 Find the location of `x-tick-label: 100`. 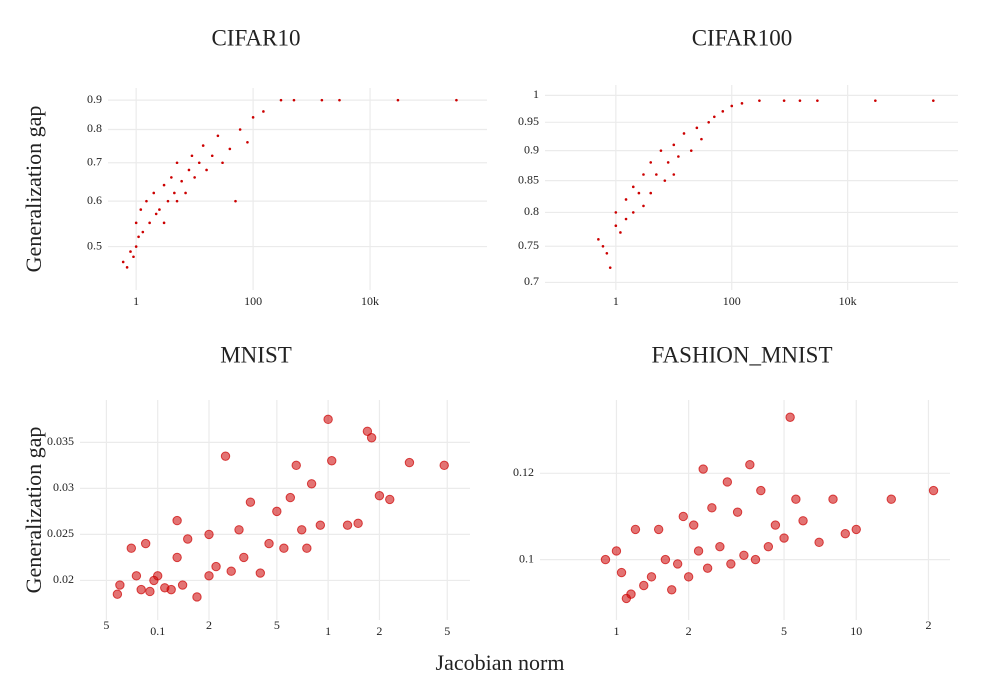

x-tick-label: 100 is located at coordinates (732, 301).